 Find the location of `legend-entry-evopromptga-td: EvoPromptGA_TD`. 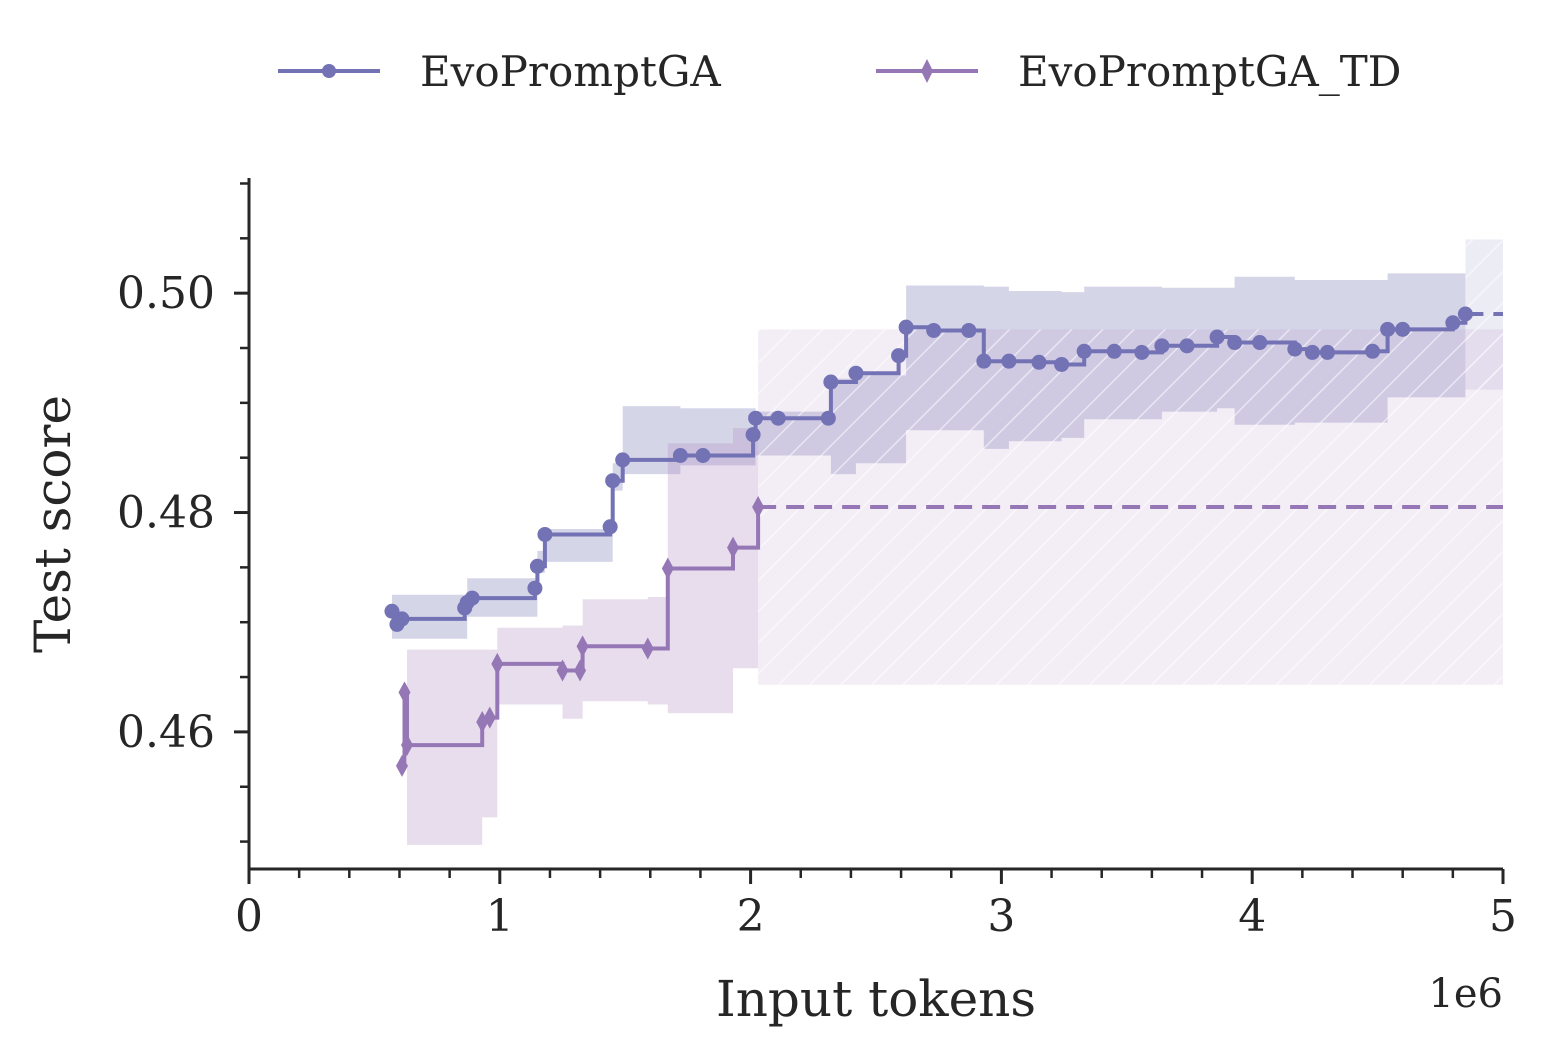

legend-entry-evopromptga-td: EvoPromptGA_TD is located at coordinates (1138, 71).